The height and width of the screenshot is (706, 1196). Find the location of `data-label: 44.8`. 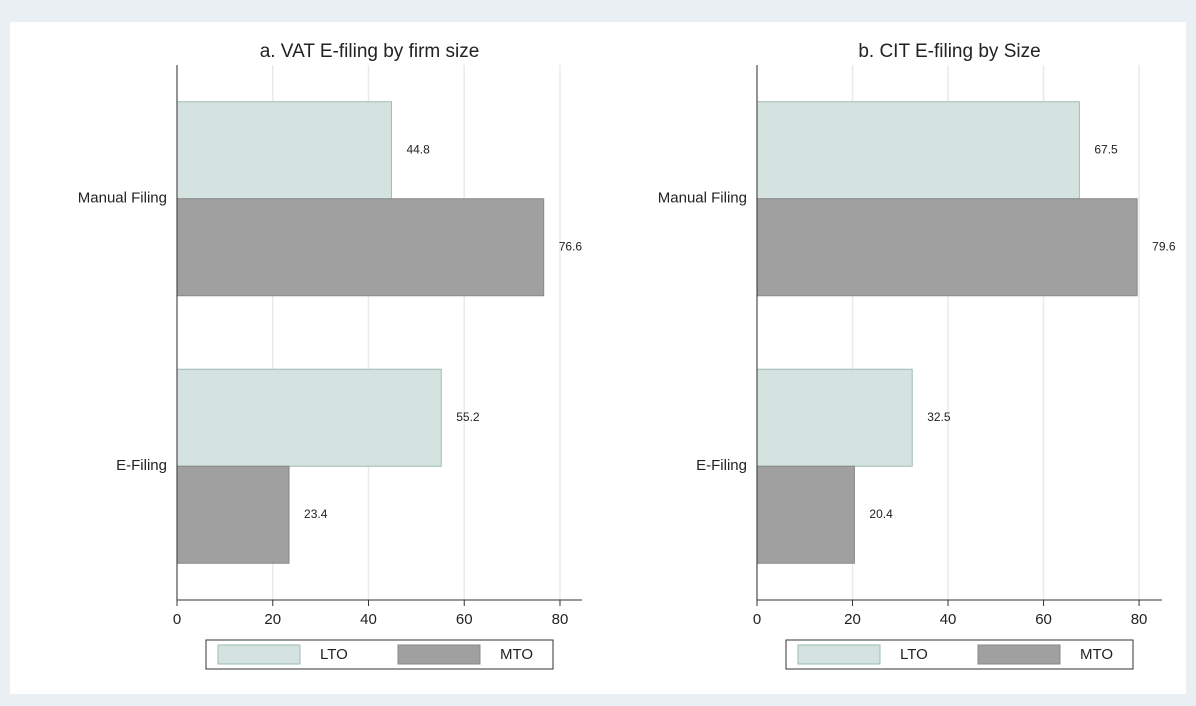

data-label: 44.8 is located at coordinates (418, 149).